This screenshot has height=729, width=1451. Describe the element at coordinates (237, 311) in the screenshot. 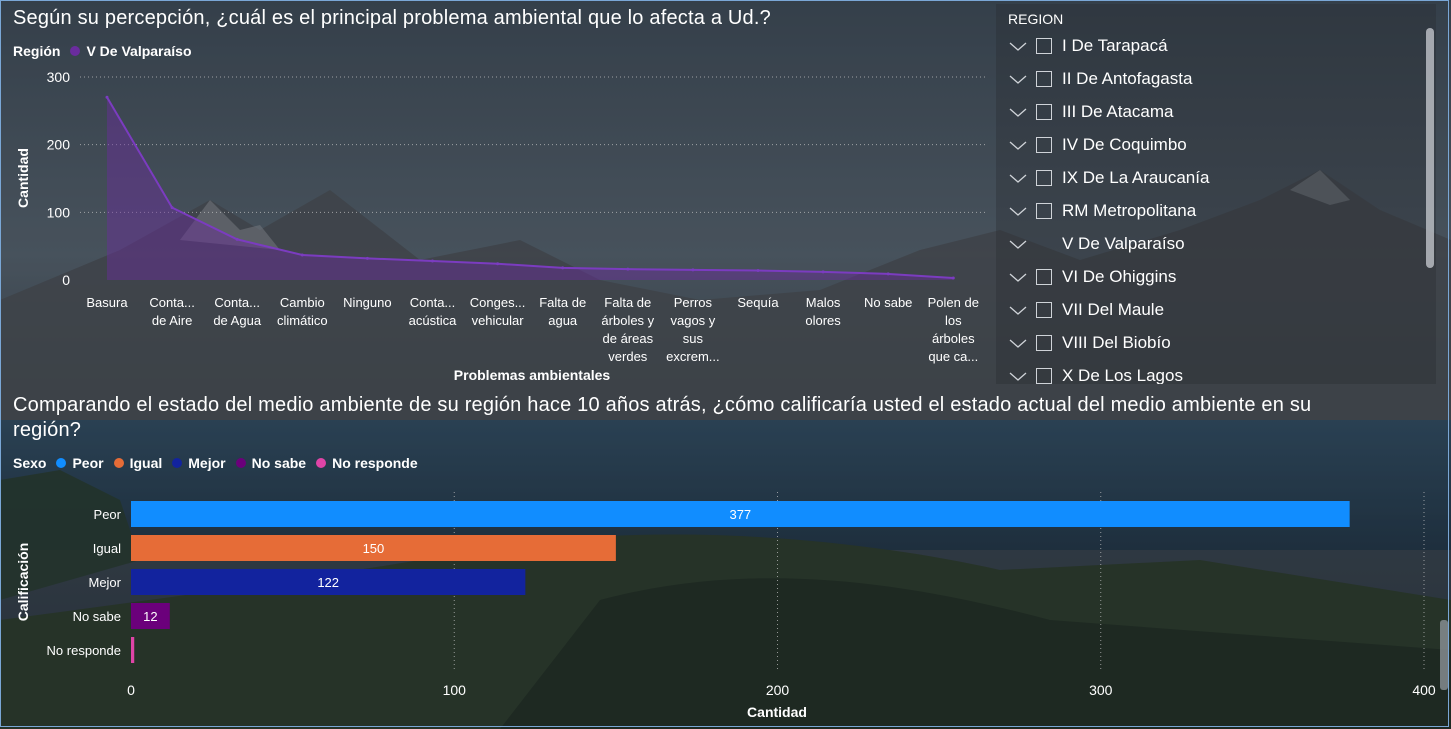

I see `x-tick-label: Conta... de Agua` at that location.